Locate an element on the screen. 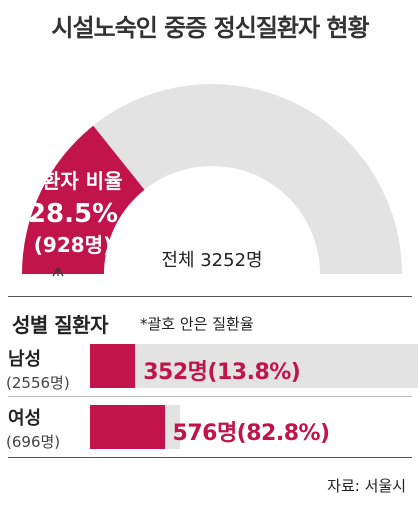 Image resolution: width=420 pixels, height=508 pixels. source-note: 자료: 서울시 is located at coordinates (366, 486).